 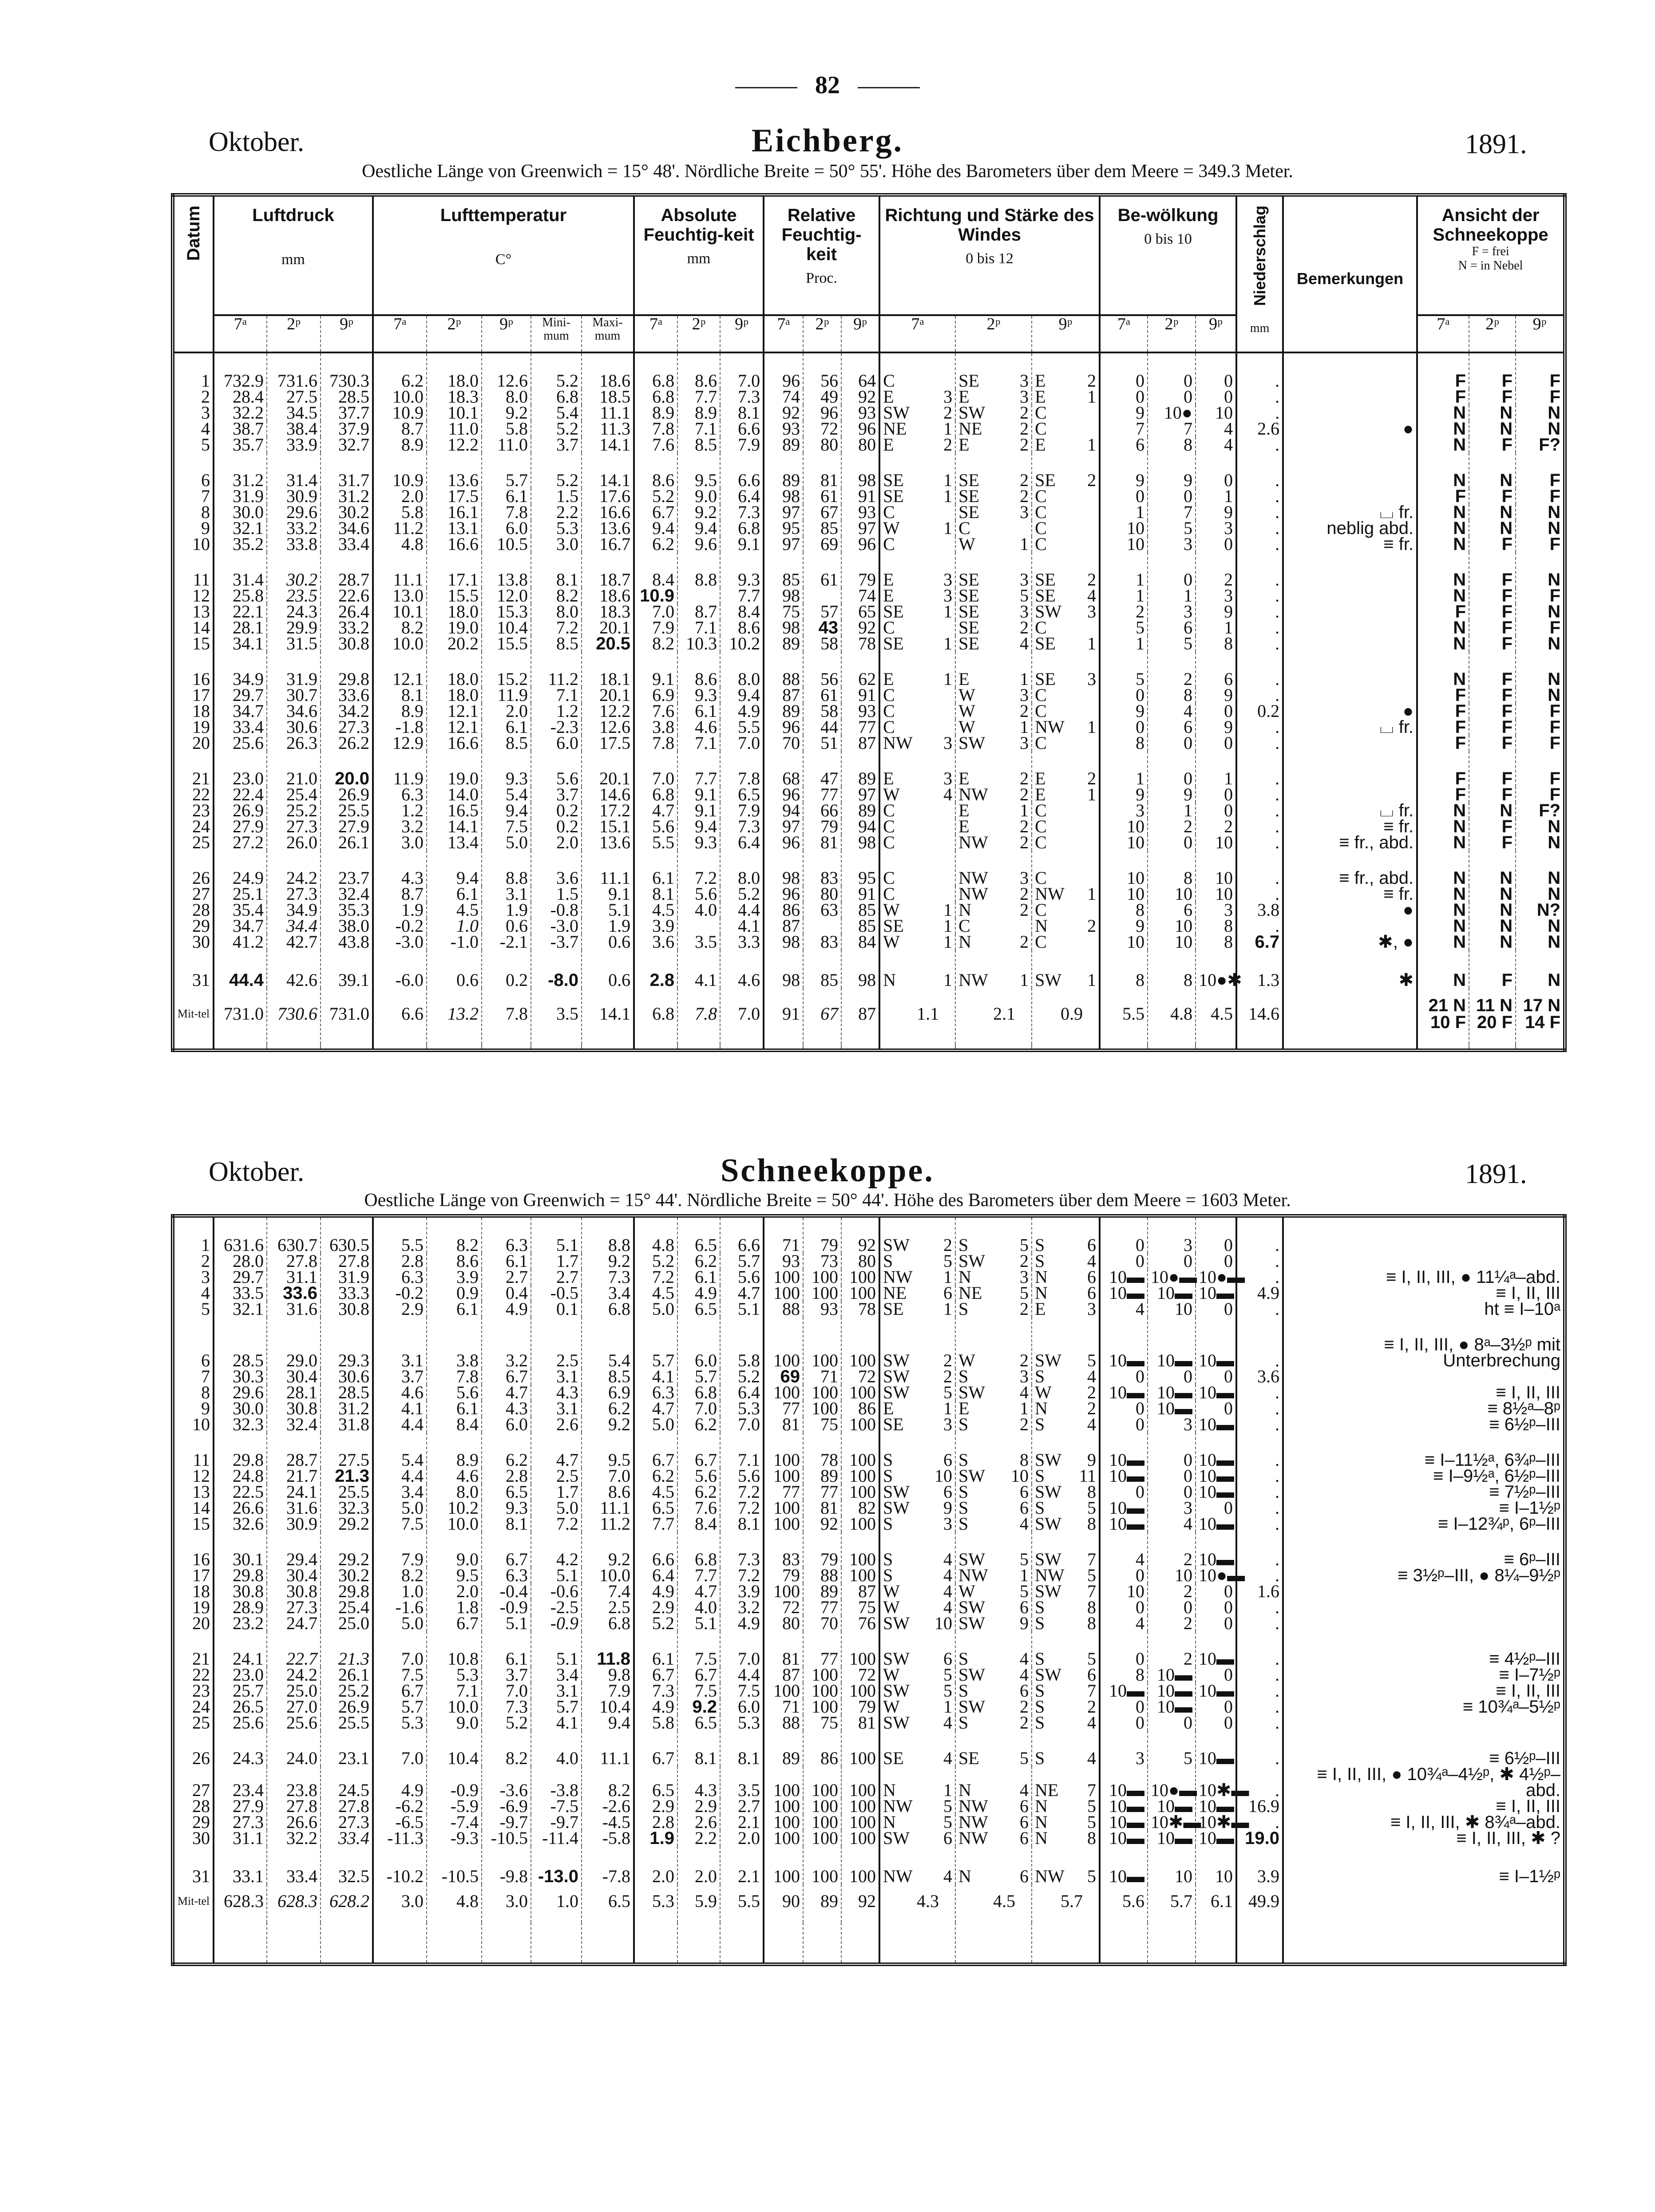 I want to click on temperature-cell: 11.3, so click(x=607, y=429).